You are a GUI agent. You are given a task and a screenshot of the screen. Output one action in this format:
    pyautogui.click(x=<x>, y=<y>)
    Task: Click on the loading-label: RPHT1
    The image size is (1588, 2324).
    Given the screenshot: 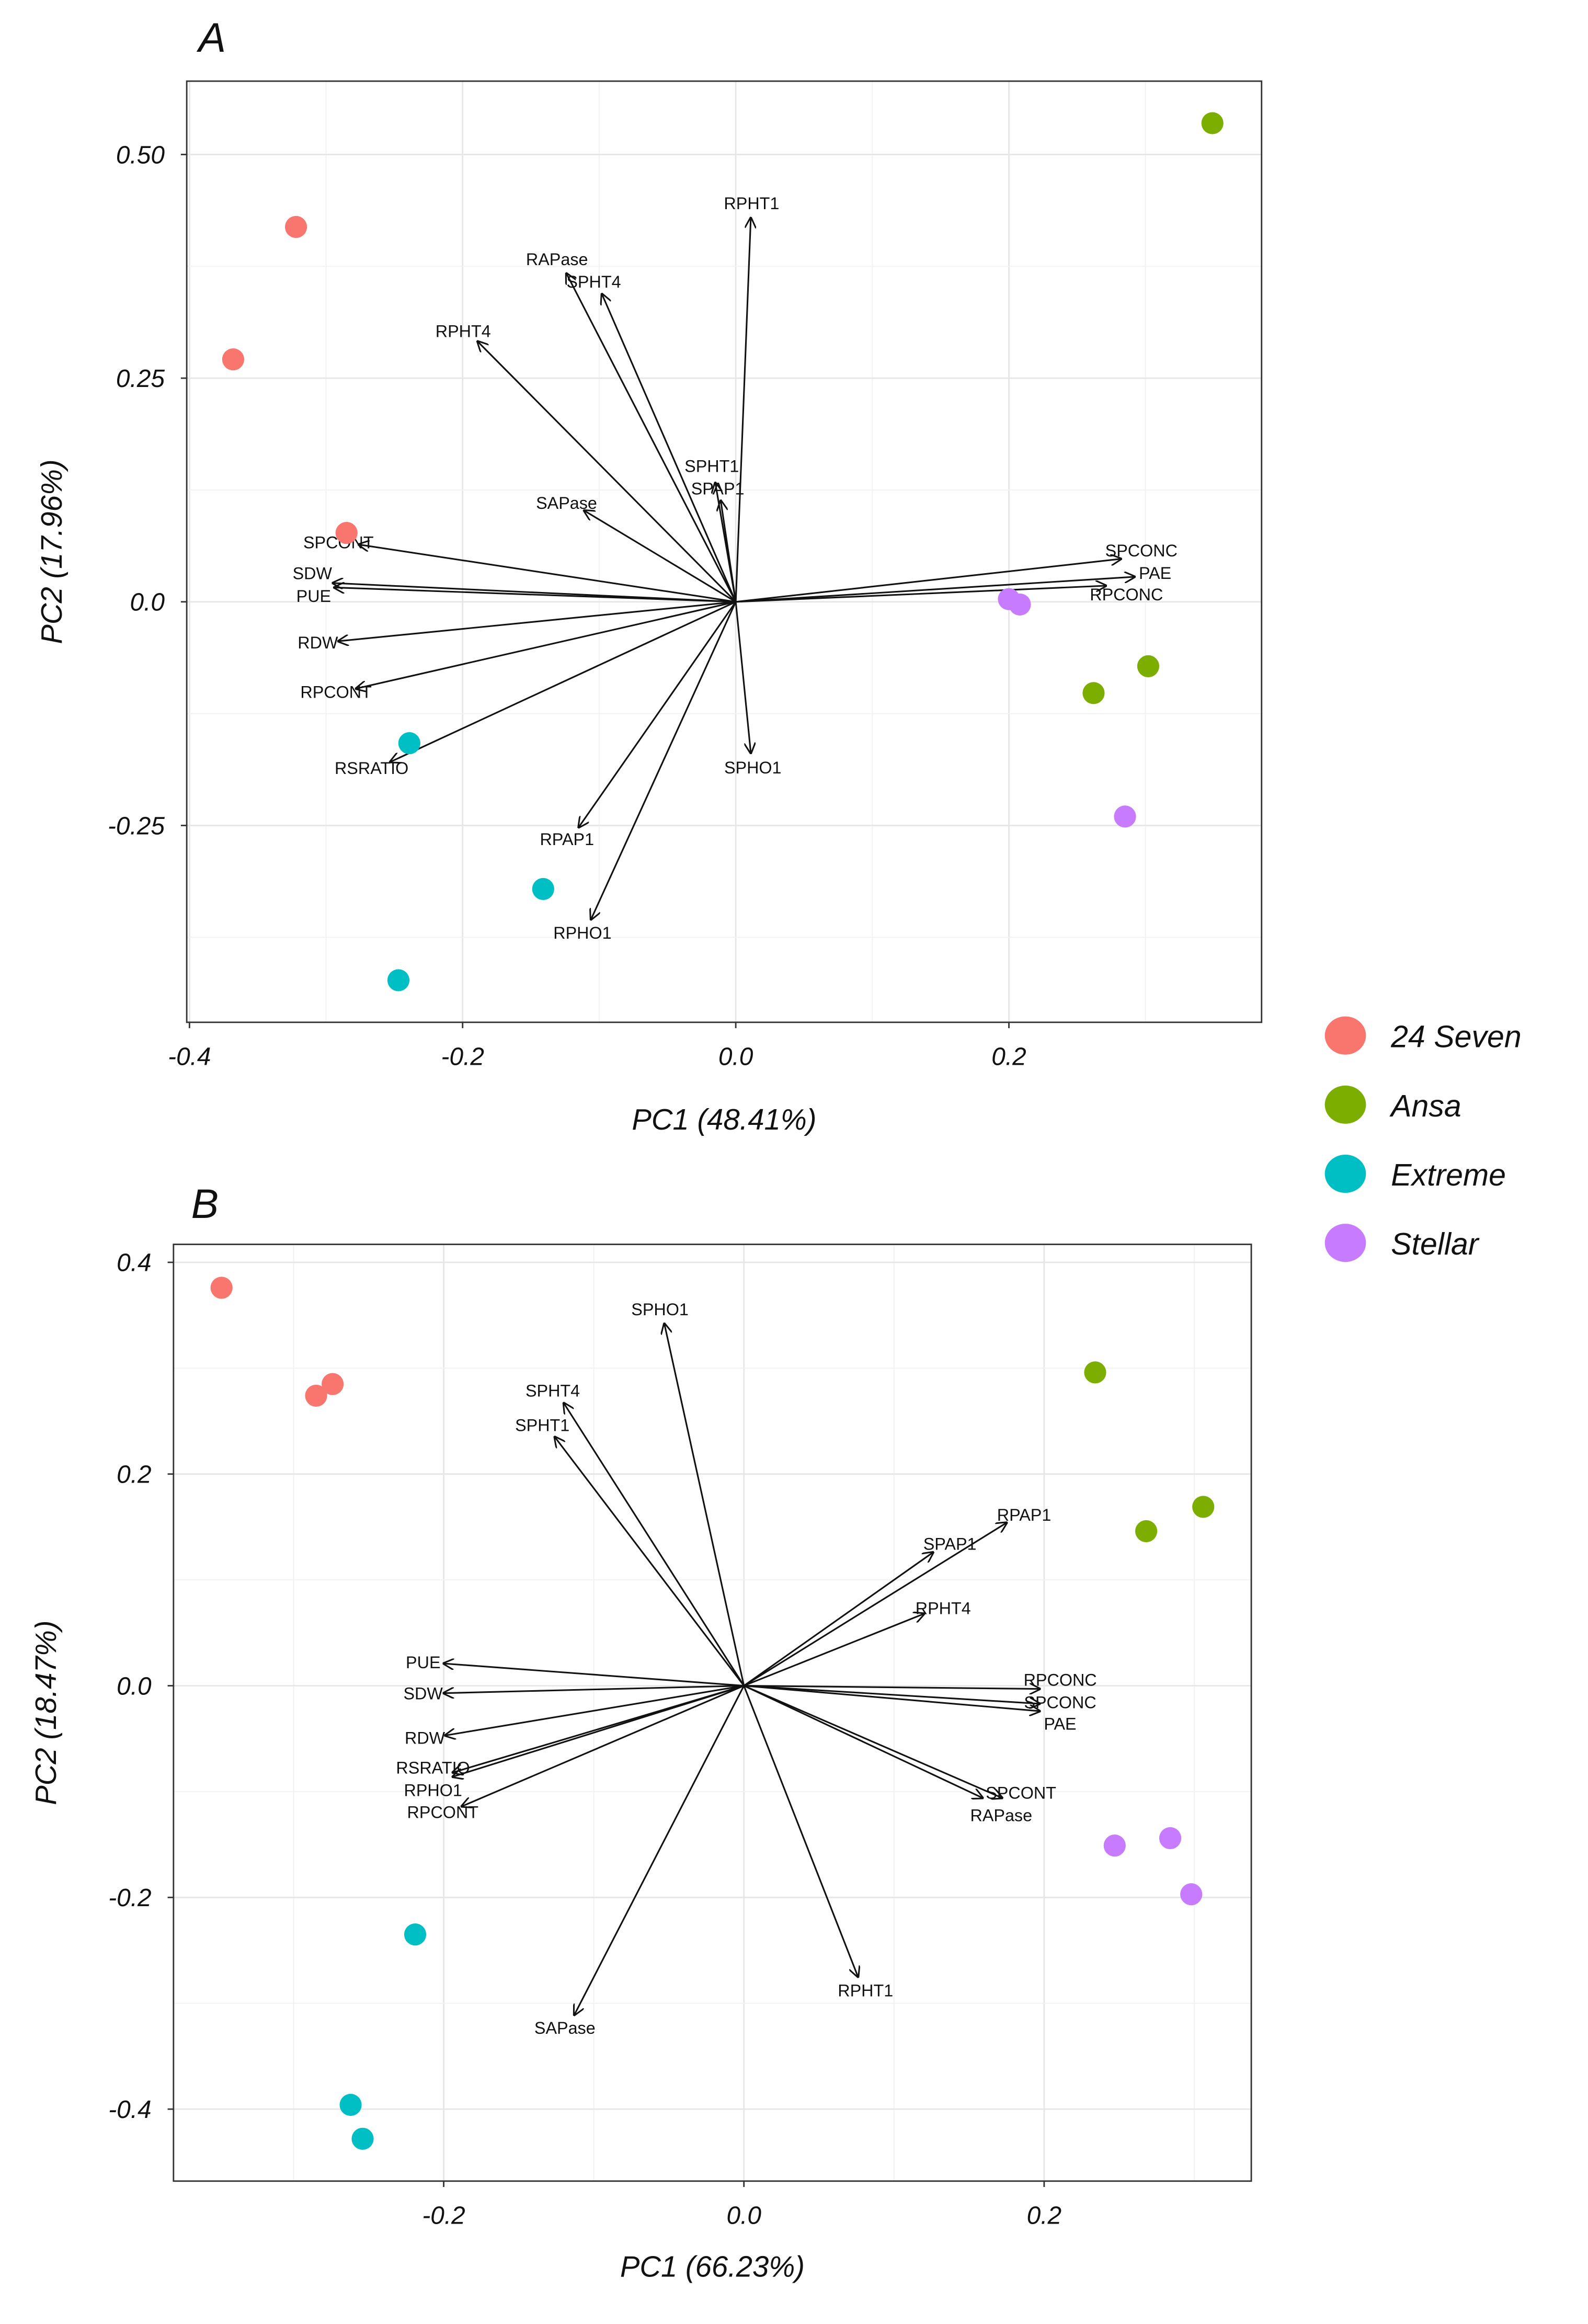 What is the action you would take?
    pyautogui.click(x=751, y=203)
    